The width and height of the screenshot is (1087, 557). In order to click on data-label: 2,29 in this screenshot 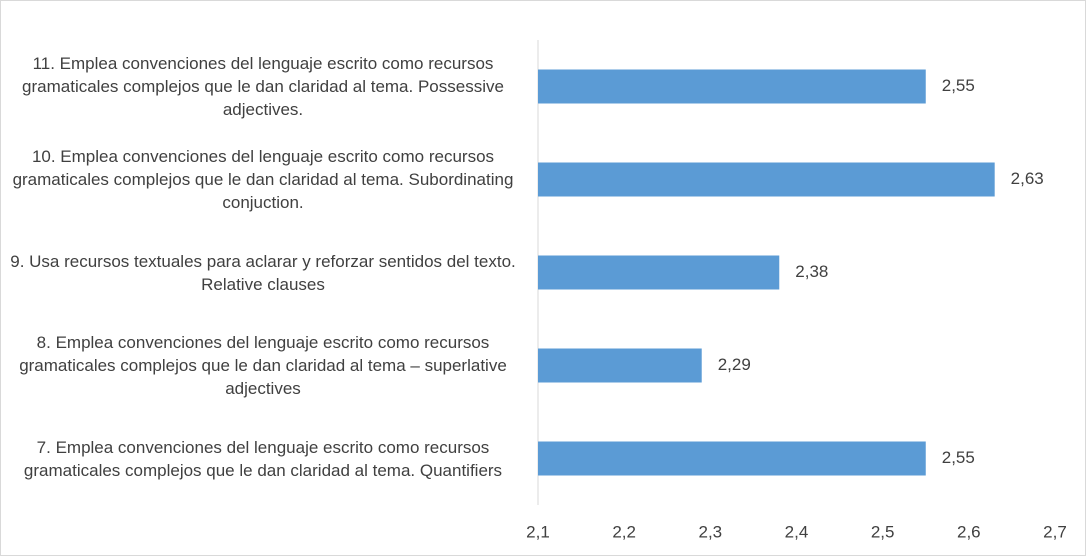, I will do `click(734, 364)`.